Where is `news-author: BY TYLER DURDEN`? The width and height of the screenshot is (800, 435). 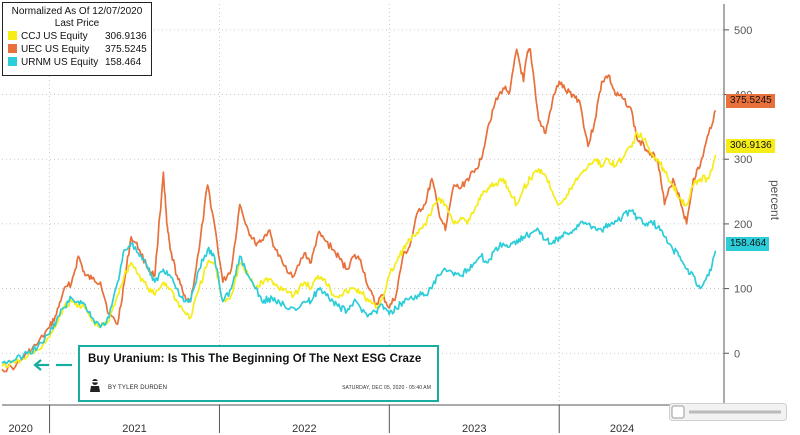
news-author: BY TYLER DURDEN is located at coordinates (138, 388).